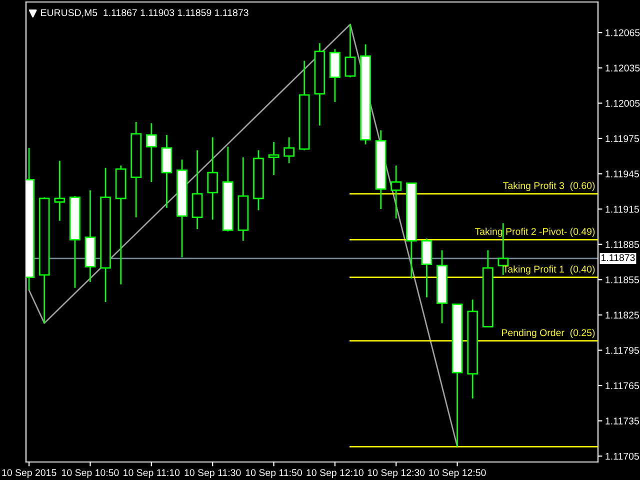  I want to click on series-label: Taking Profit 2 -Pivot- (0.49), so click(534, 232).